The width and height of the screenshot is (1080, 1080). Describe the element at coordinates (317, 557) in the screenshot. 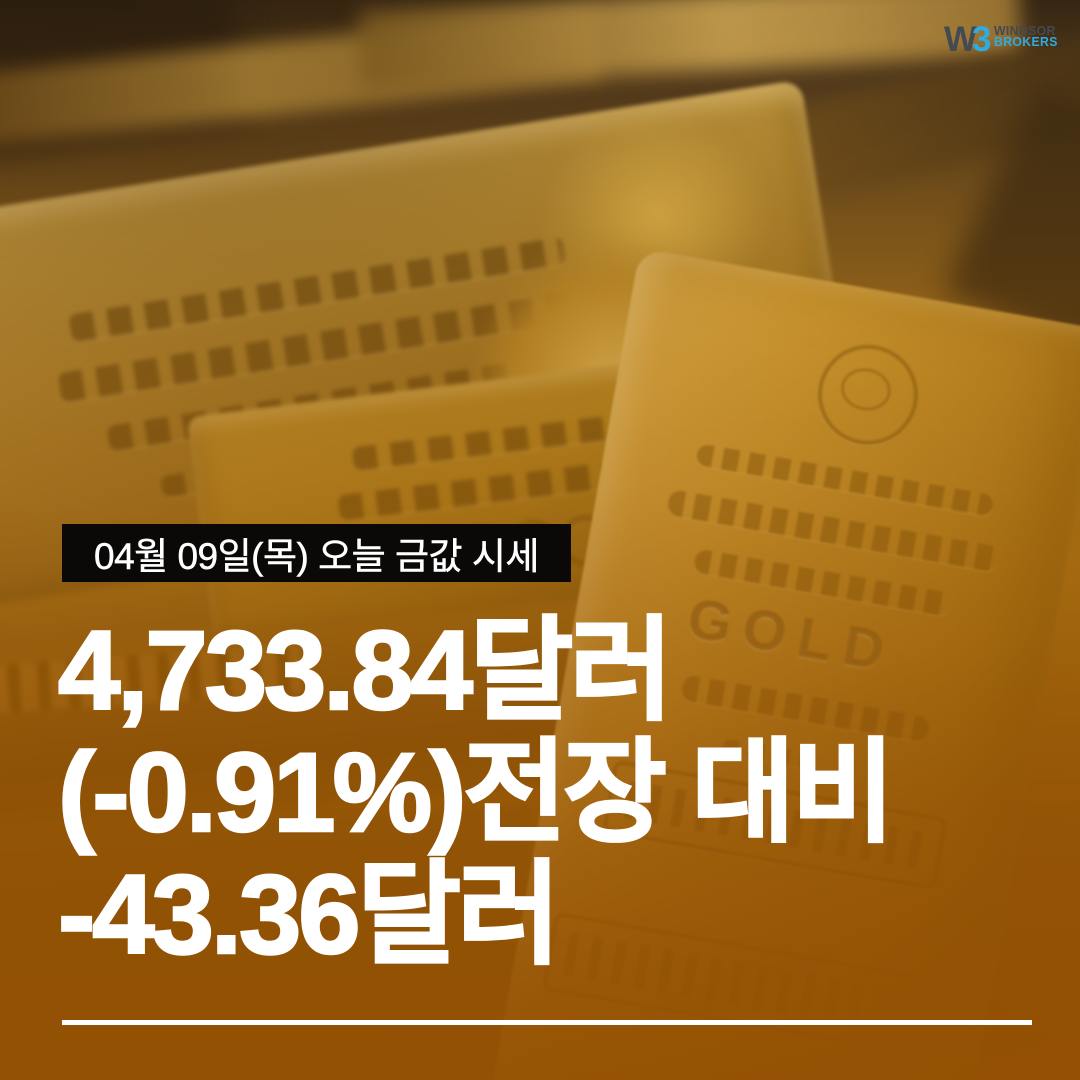

I see `date-badge-label: 04월 09일(목) 오늘 금값 시세` at that location.